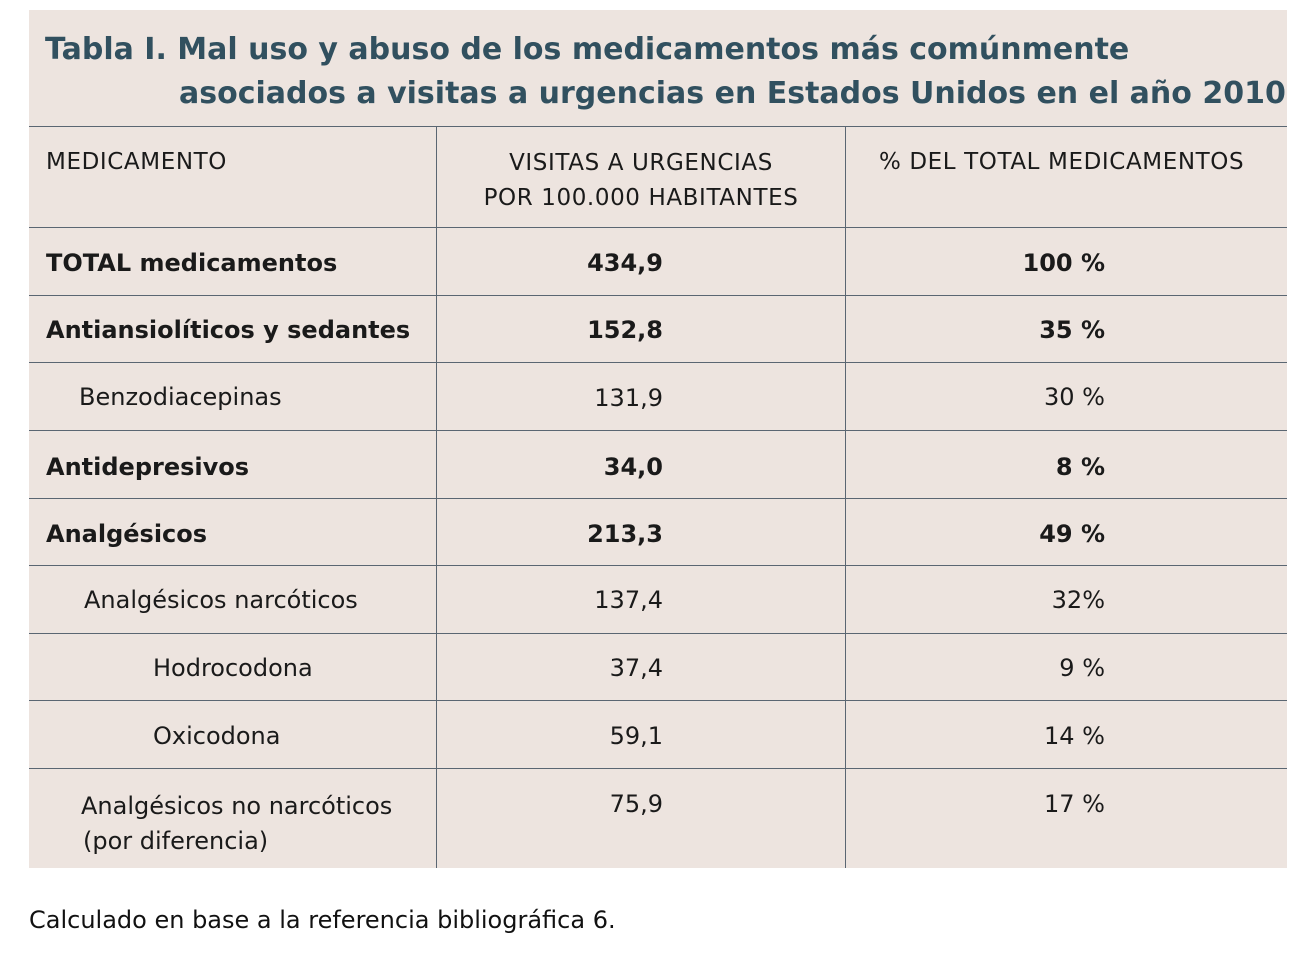 This screenshot has height=959, width=1304. Describe the element at coordinates (636, 736) in the screenshot. I see `row-visits: 59,1` at that location.